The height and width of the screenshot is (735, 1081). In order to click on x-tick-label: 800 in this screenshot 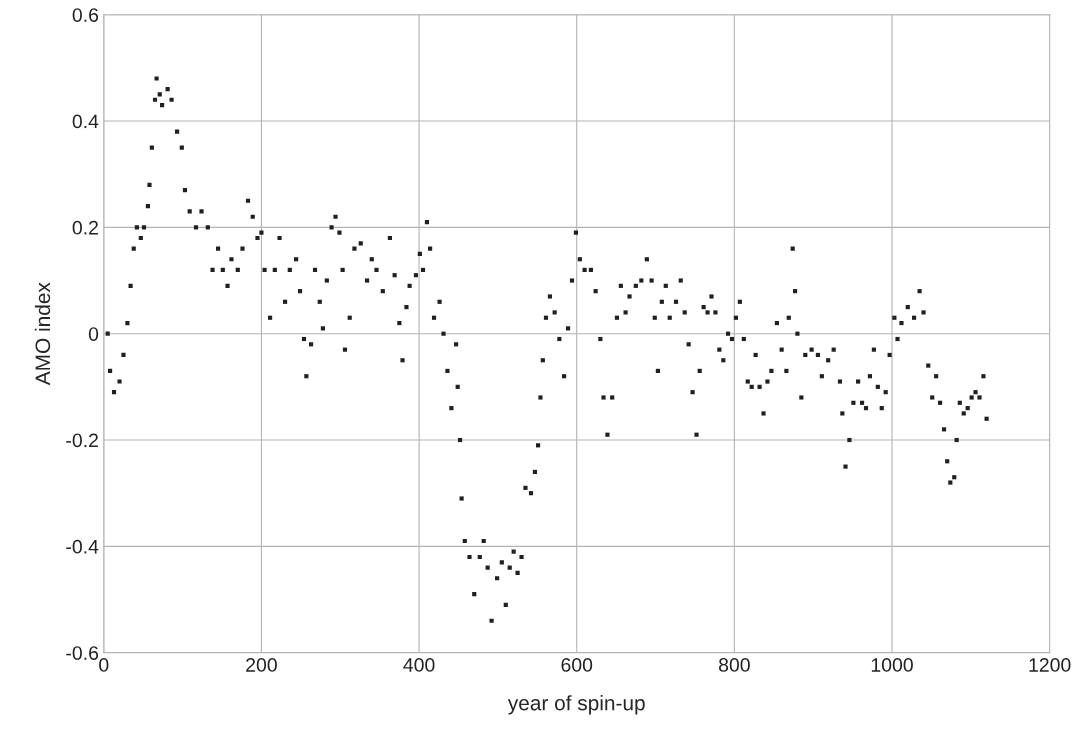, I will do `click(734, 665)`.